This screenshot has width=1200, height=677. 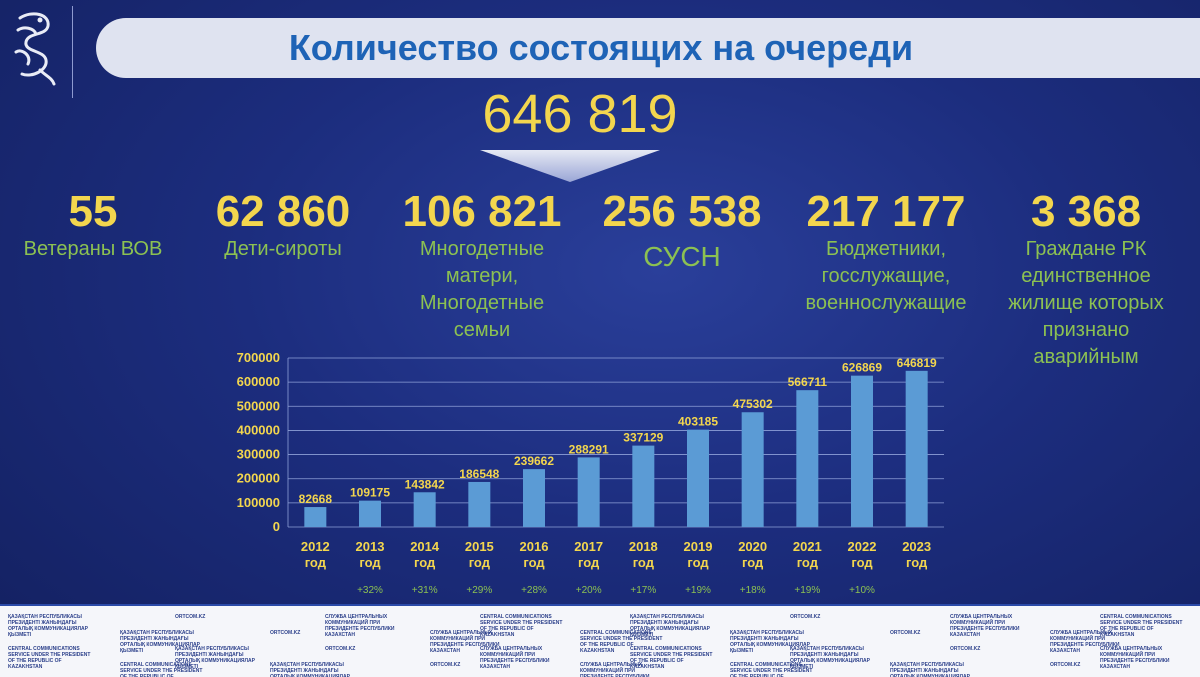 I want to click on x-tick-label: 2019, so click(x=698, y=546).